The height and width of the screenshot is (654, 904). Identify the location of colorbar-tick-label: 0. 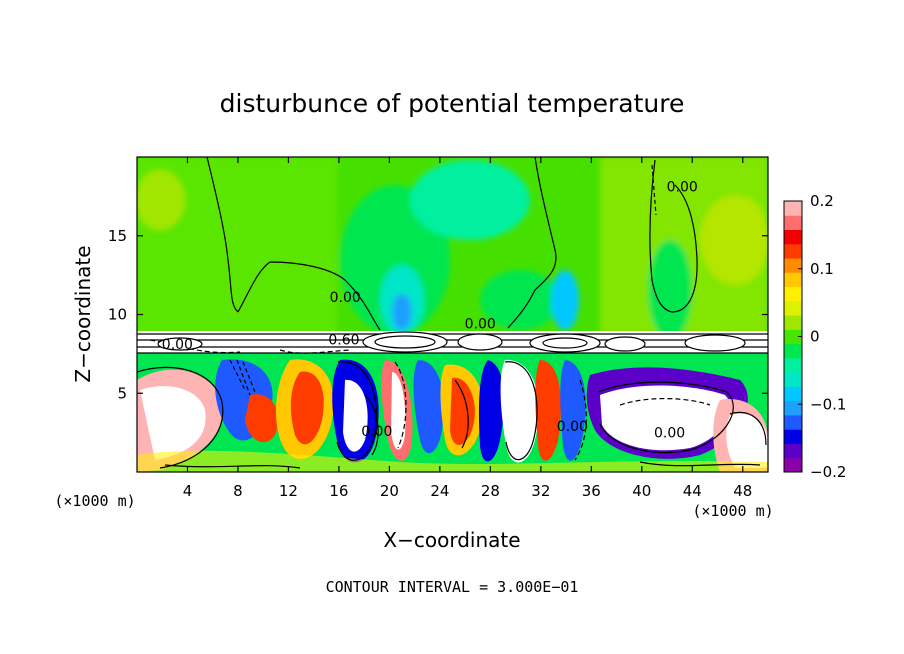
(815, 337).